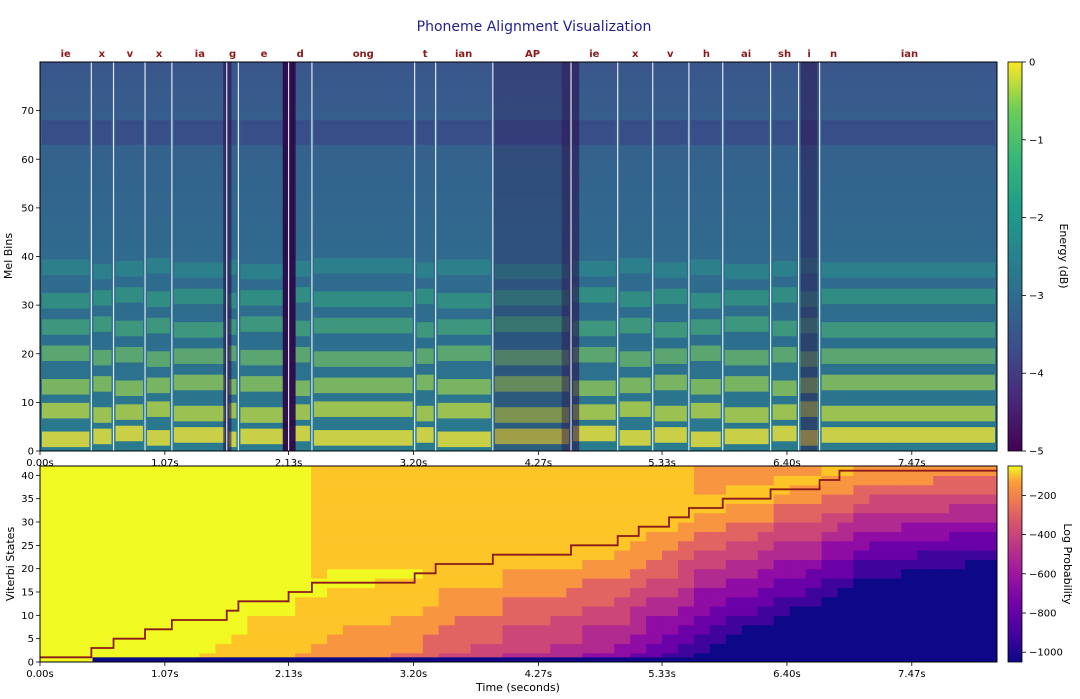 The width and height of the screenshot is (1080, 699). Describe the element at coordinates (706, 54) in the screenshot. I see `phoneme-label: h` at that location.